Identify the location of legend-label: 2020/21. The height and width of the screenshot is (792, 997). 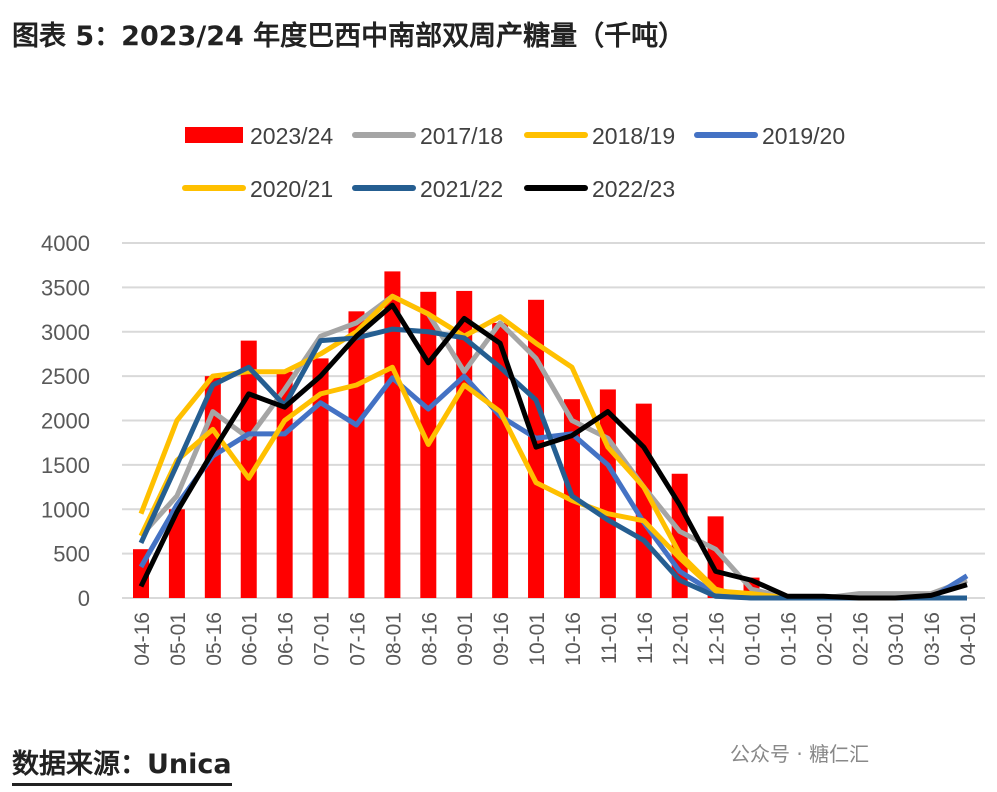
(291, 189).